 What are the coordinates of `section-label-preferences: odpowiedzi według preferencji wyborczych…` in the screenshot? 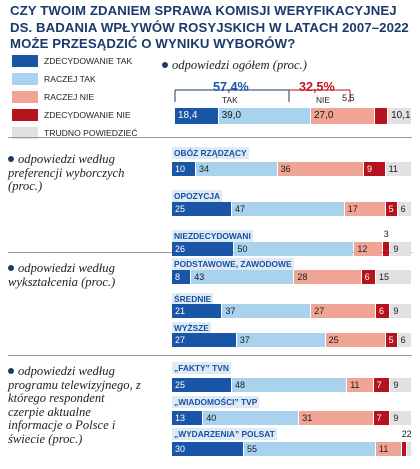 It's located at (66, 173).